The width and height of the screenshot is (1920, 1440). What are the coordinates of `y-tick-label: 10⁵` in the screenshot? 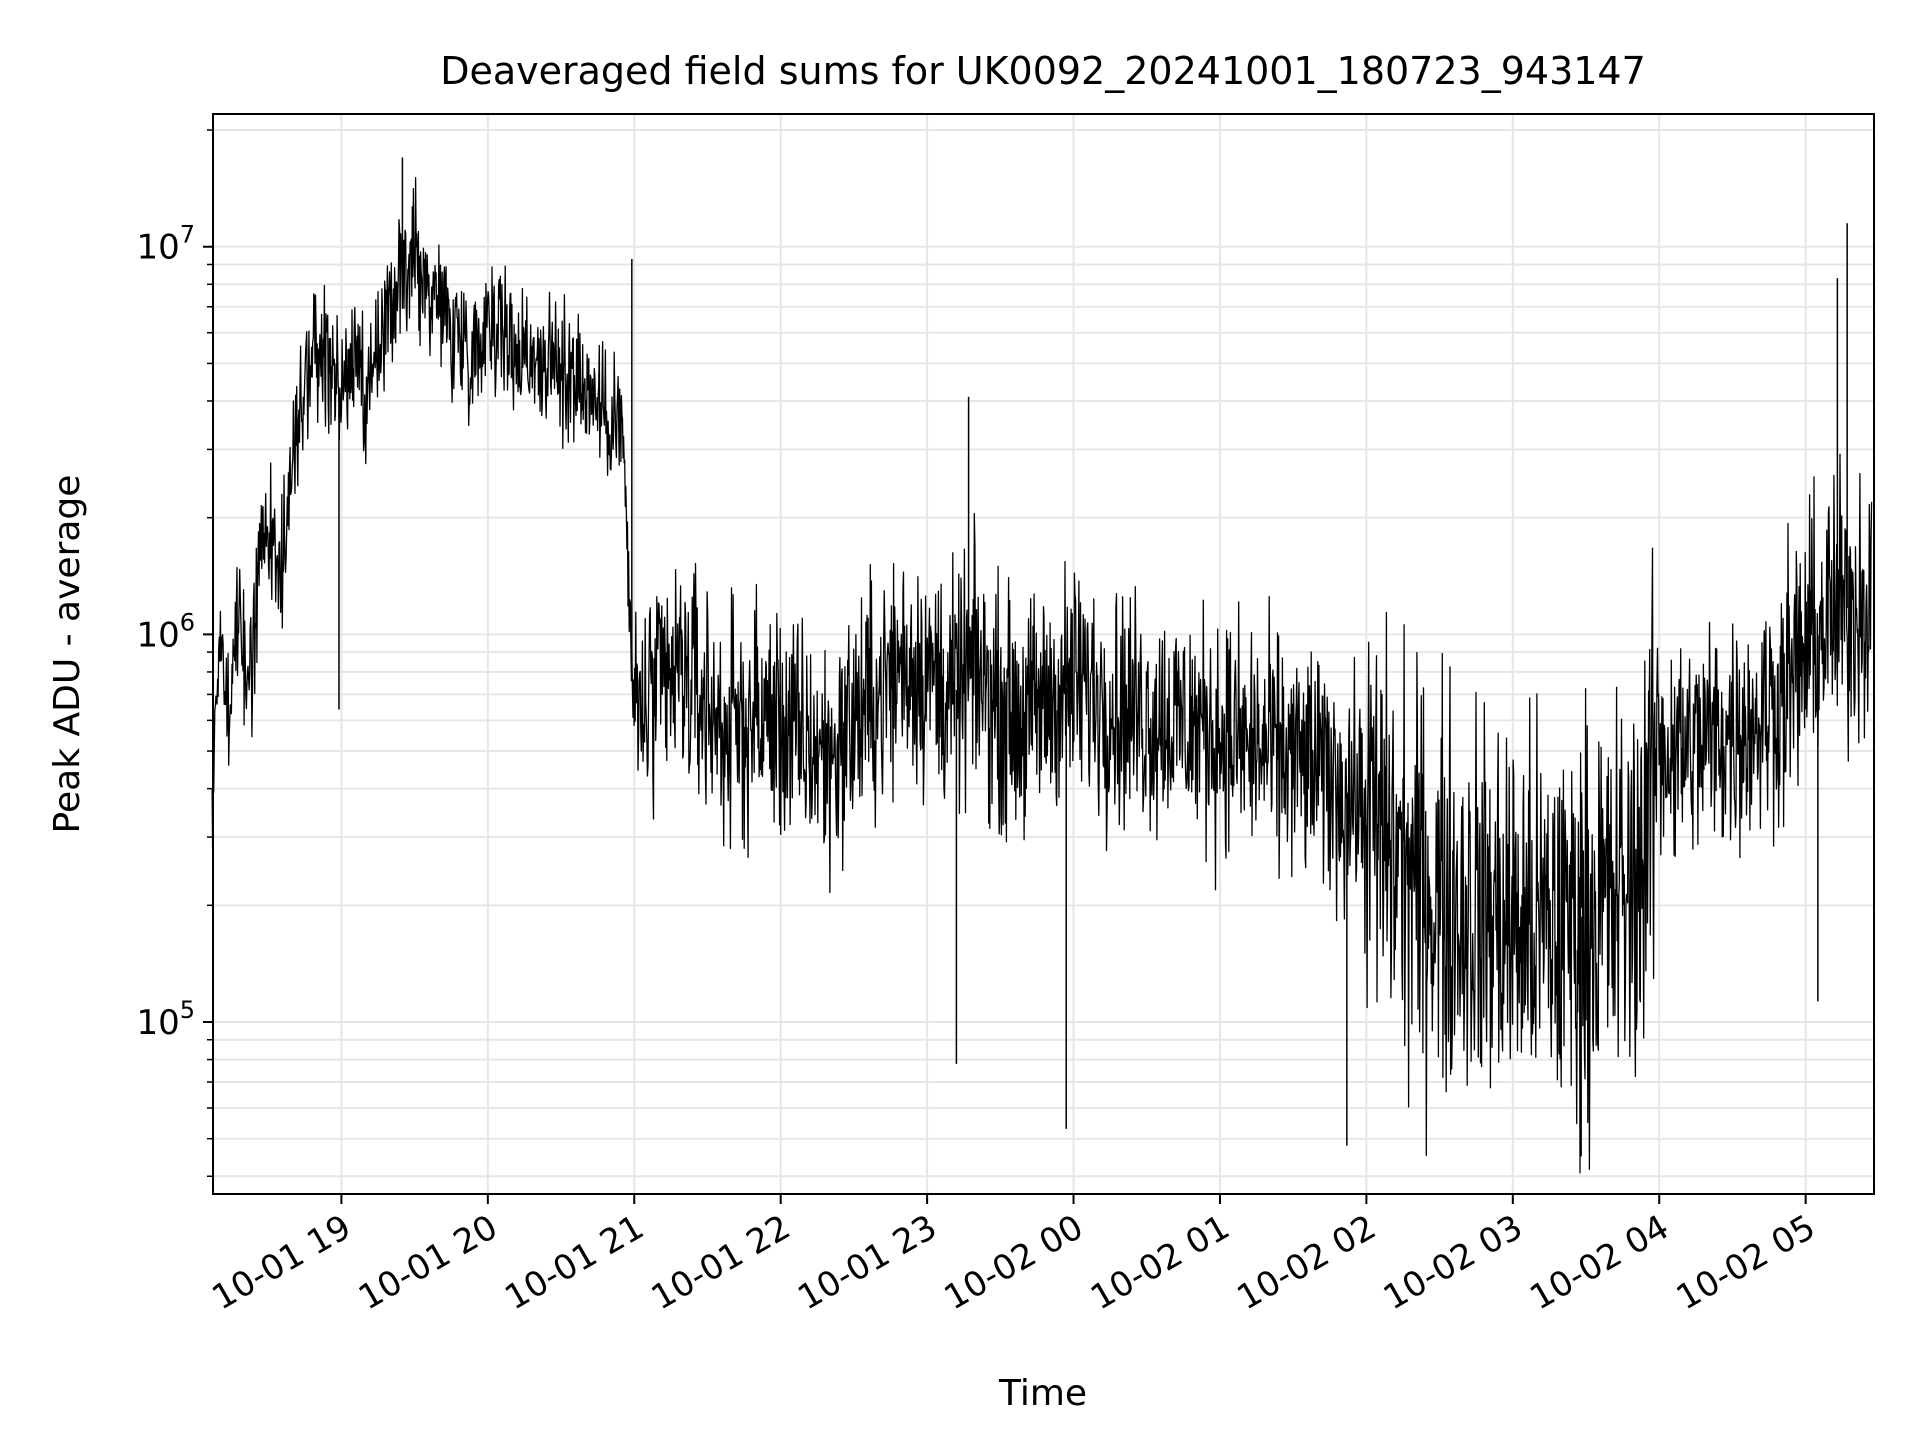 It's located at (165, 1019).